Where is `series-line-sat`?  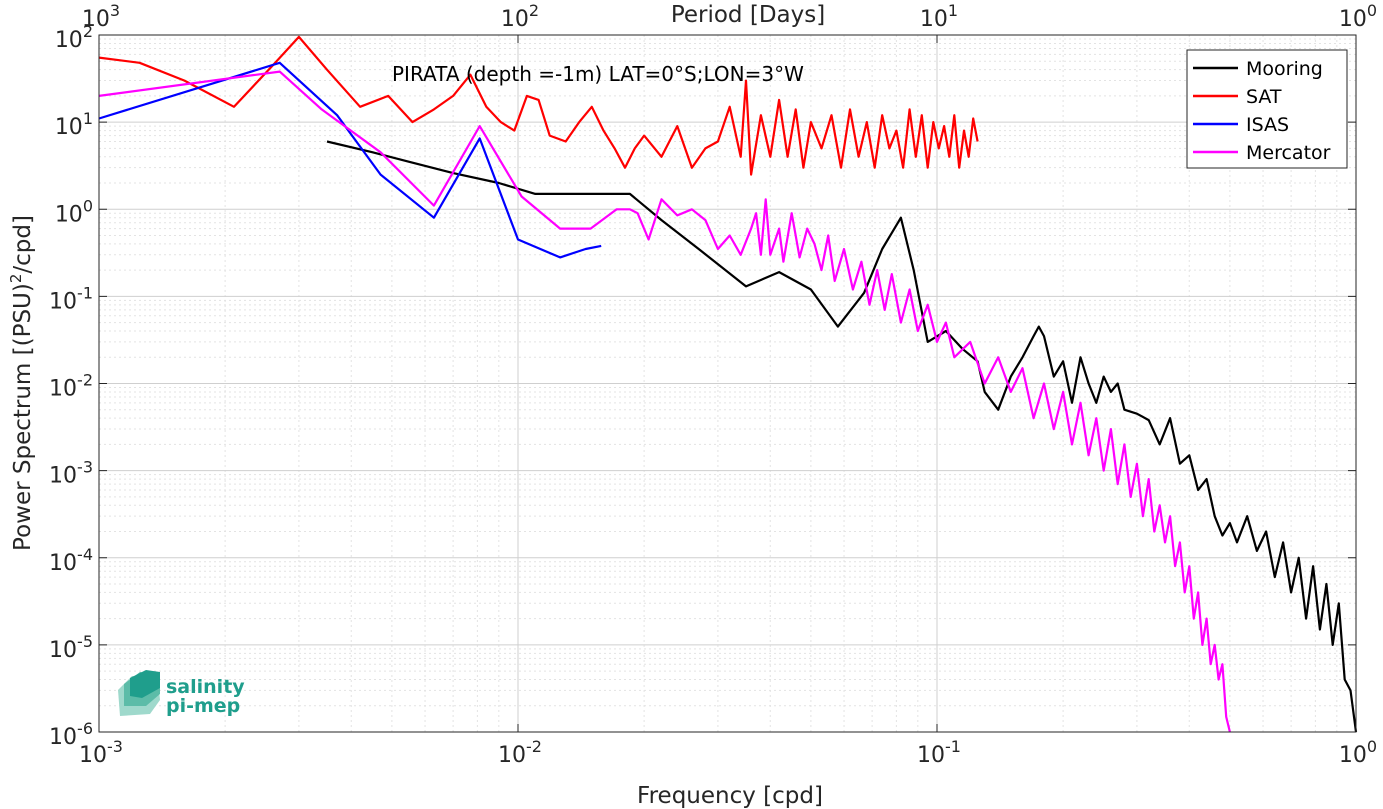 series-line-sat is located at coordinates (538, 105).